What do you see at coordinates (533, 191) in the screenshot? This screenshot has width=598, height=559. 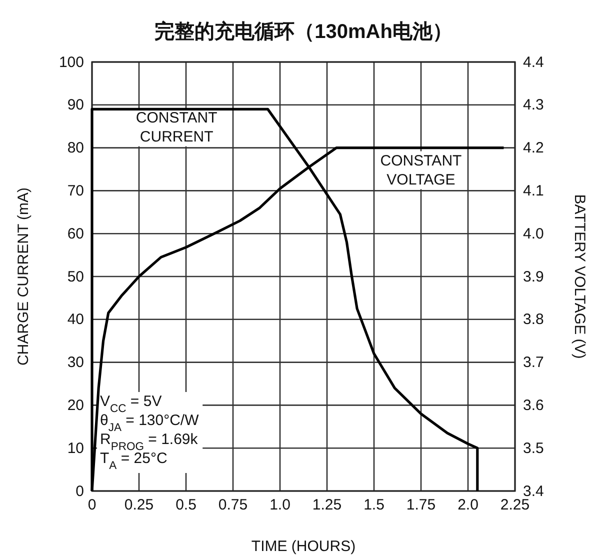 I see `y2-tick-label: 4.1` at bounding box center [533, 191].